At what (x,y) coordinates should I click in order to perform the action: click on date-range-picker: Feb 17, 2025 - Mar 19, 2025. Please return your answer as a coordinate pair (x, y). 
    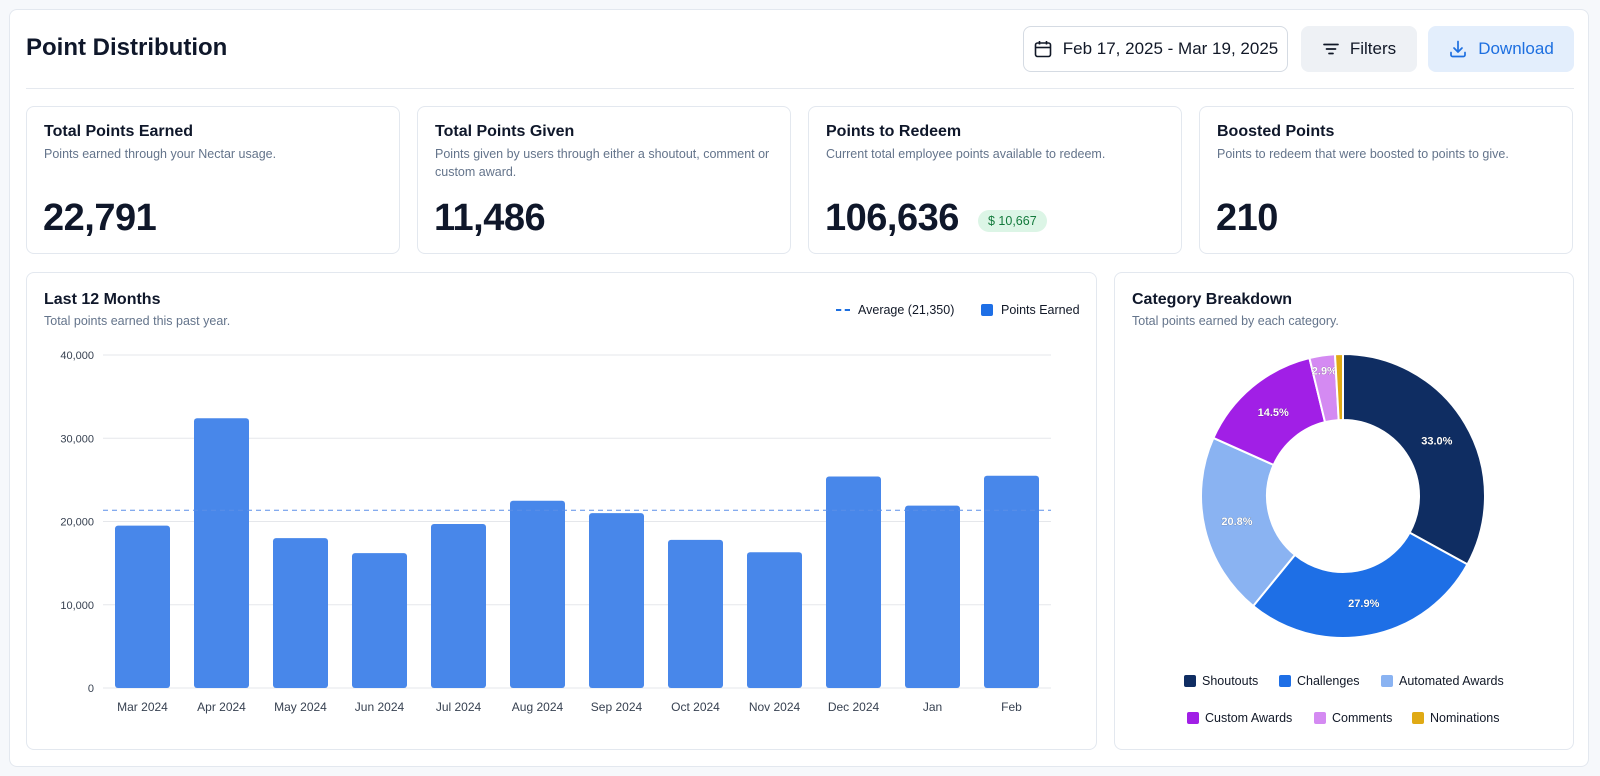
    Looking at the image, I should click on (1155, 49).